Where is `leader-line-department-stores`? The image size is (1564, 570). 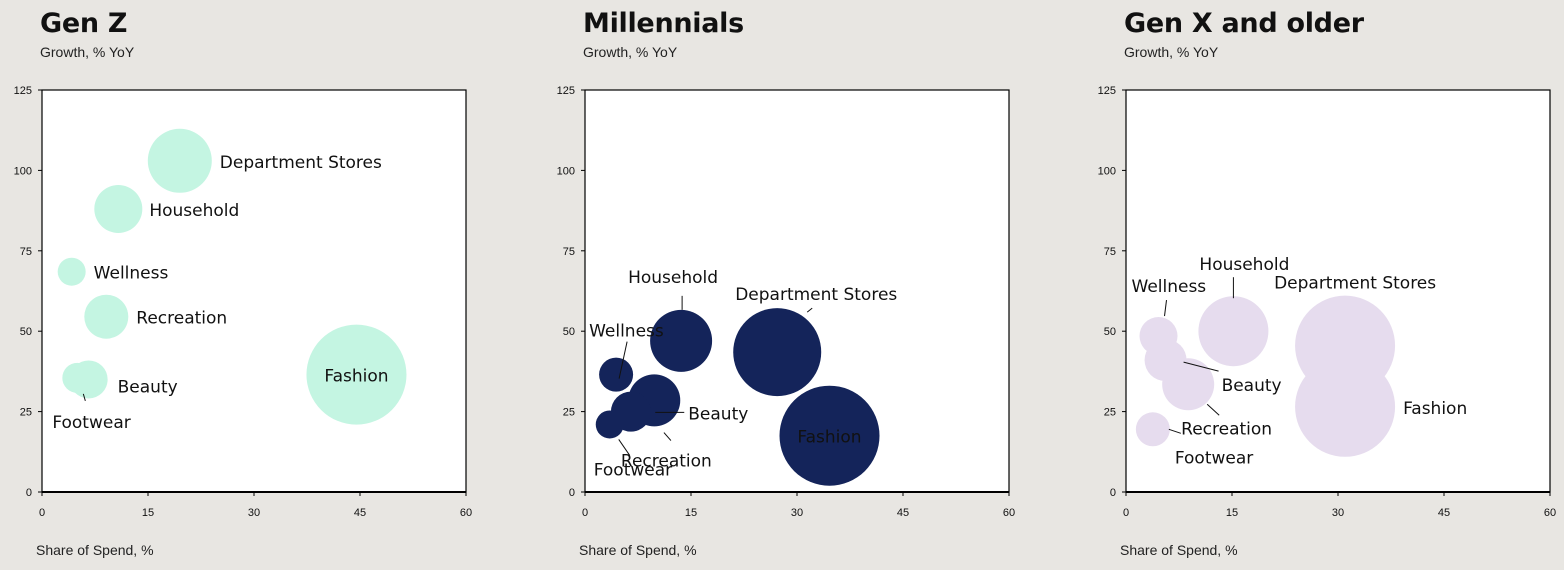
leader-line-department-stores is located at coordinates (809, 310).